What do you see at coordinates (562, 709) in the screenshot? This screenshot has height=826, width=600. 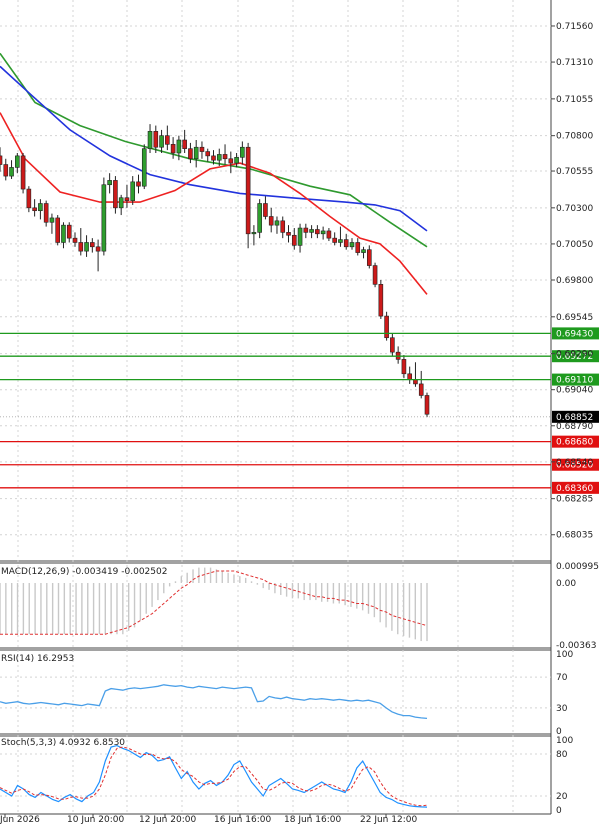 I see `rsi-axis-label: 30` at bounding box center [562, 709].